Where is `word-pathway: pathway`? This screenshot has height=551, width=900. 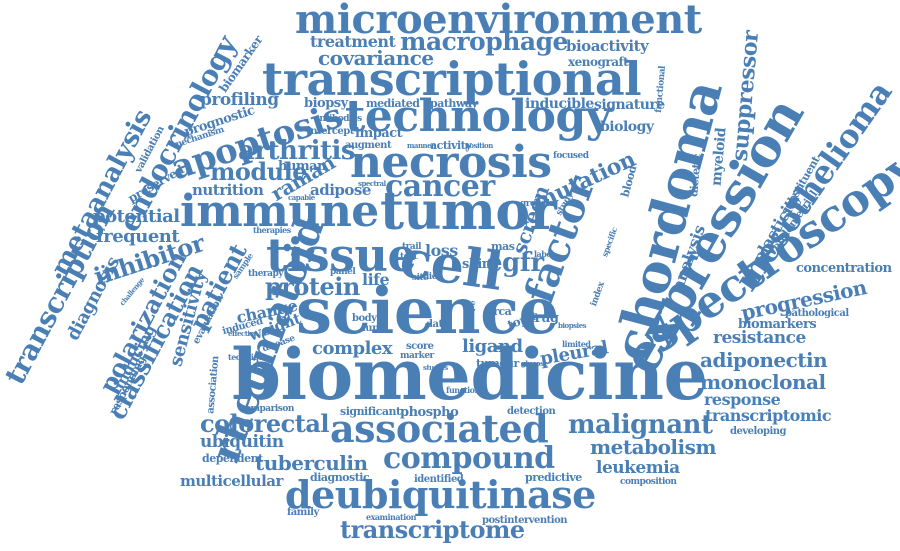 word-pathway: pathway is located at coordinates (454, 103).